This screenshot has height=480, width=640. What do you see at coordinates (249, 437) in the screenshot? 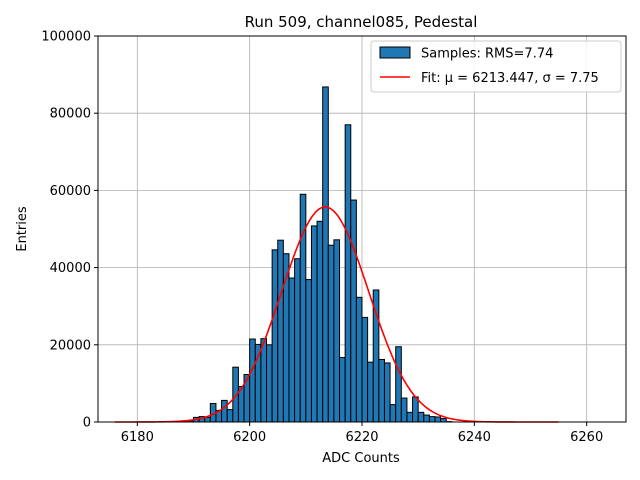
I see `x-tick-label: 6200` at bounding box center [249, 437].